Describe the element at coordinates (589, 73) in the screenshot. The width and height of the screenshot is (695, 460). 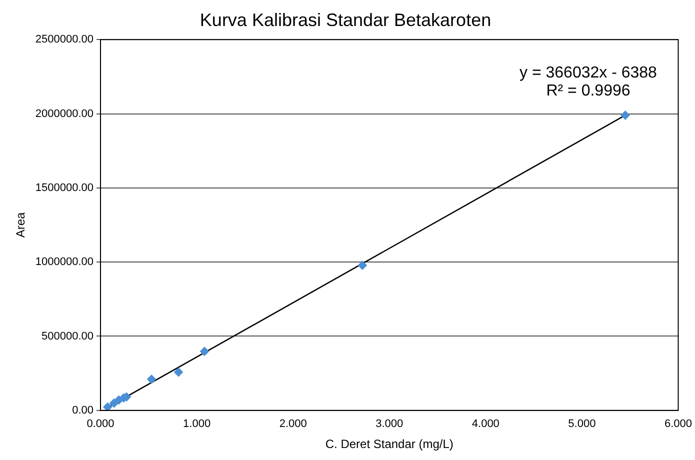
I see `annotation: y = 366032x - 6388` at that location.